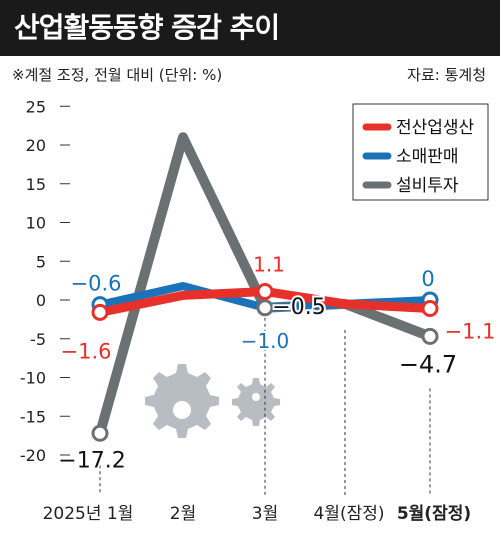 The width and height of the screenshot is (500, 535). Describe the element at coordinates (269, 264) in the screenshot. I see `data-label: 1.1` at that location.